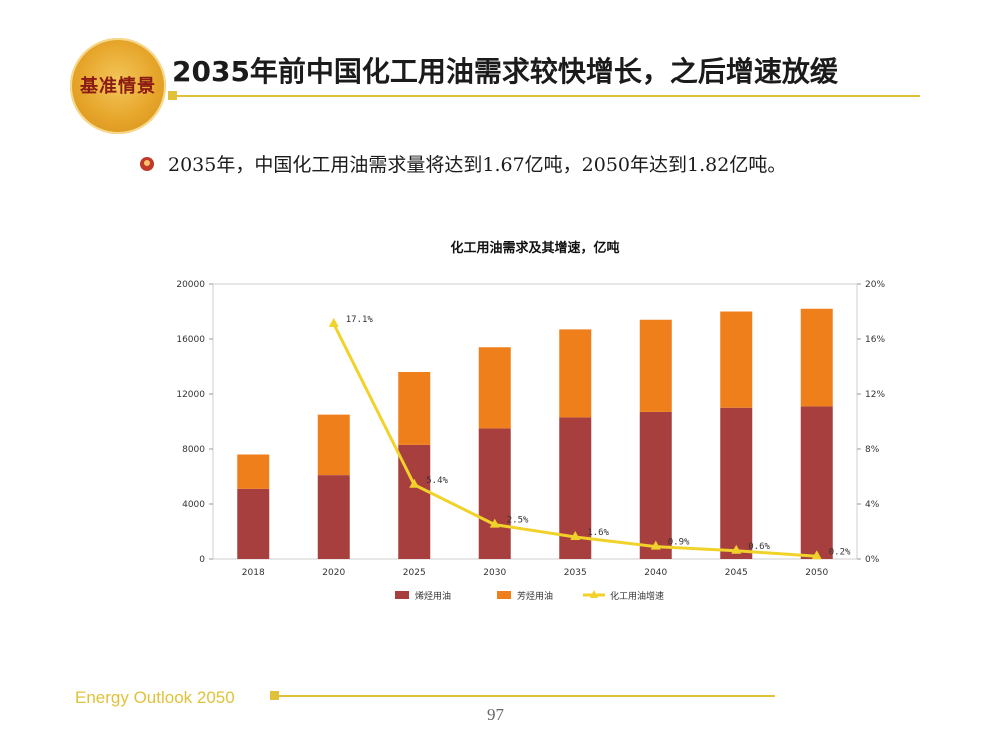 This screenshot has height=750, width=1000. I want to click on y-right-tick-label: 16%, so click(875, 340).